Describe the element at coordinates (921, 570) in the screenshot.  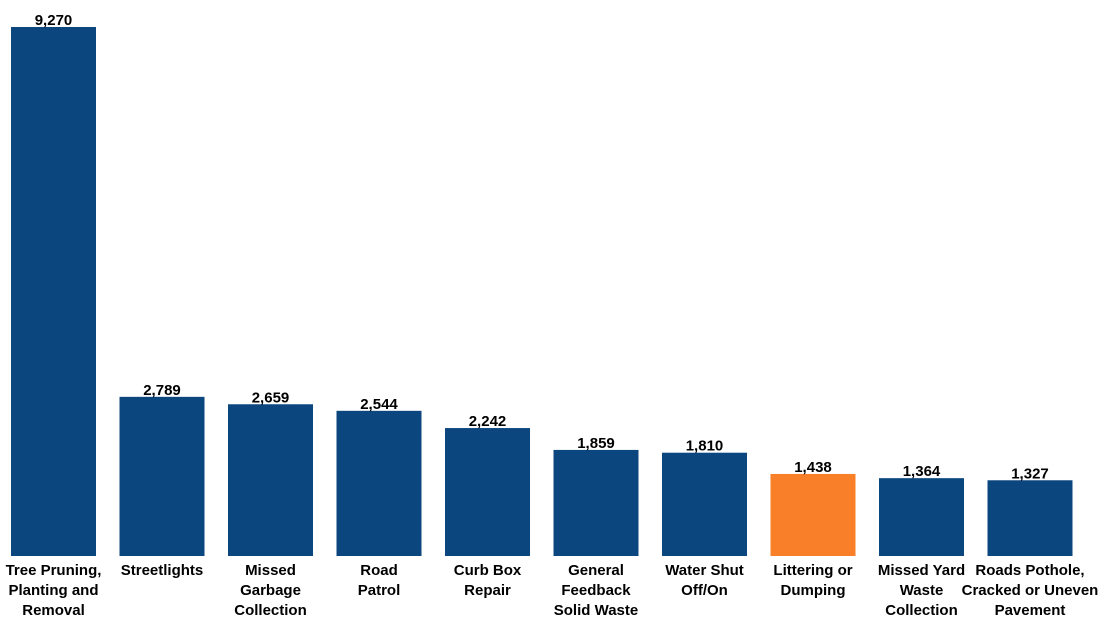
I see `category-label-line: Missed Yard` at that location.